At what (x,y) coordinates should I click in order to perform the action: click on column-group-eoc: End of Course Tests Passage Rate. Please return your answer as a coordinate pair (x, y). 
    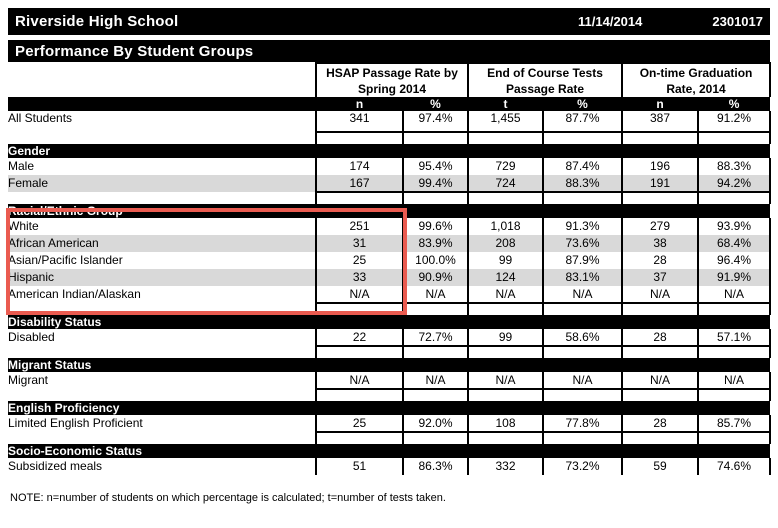
    Looking at the image, I should click on (545, 79).